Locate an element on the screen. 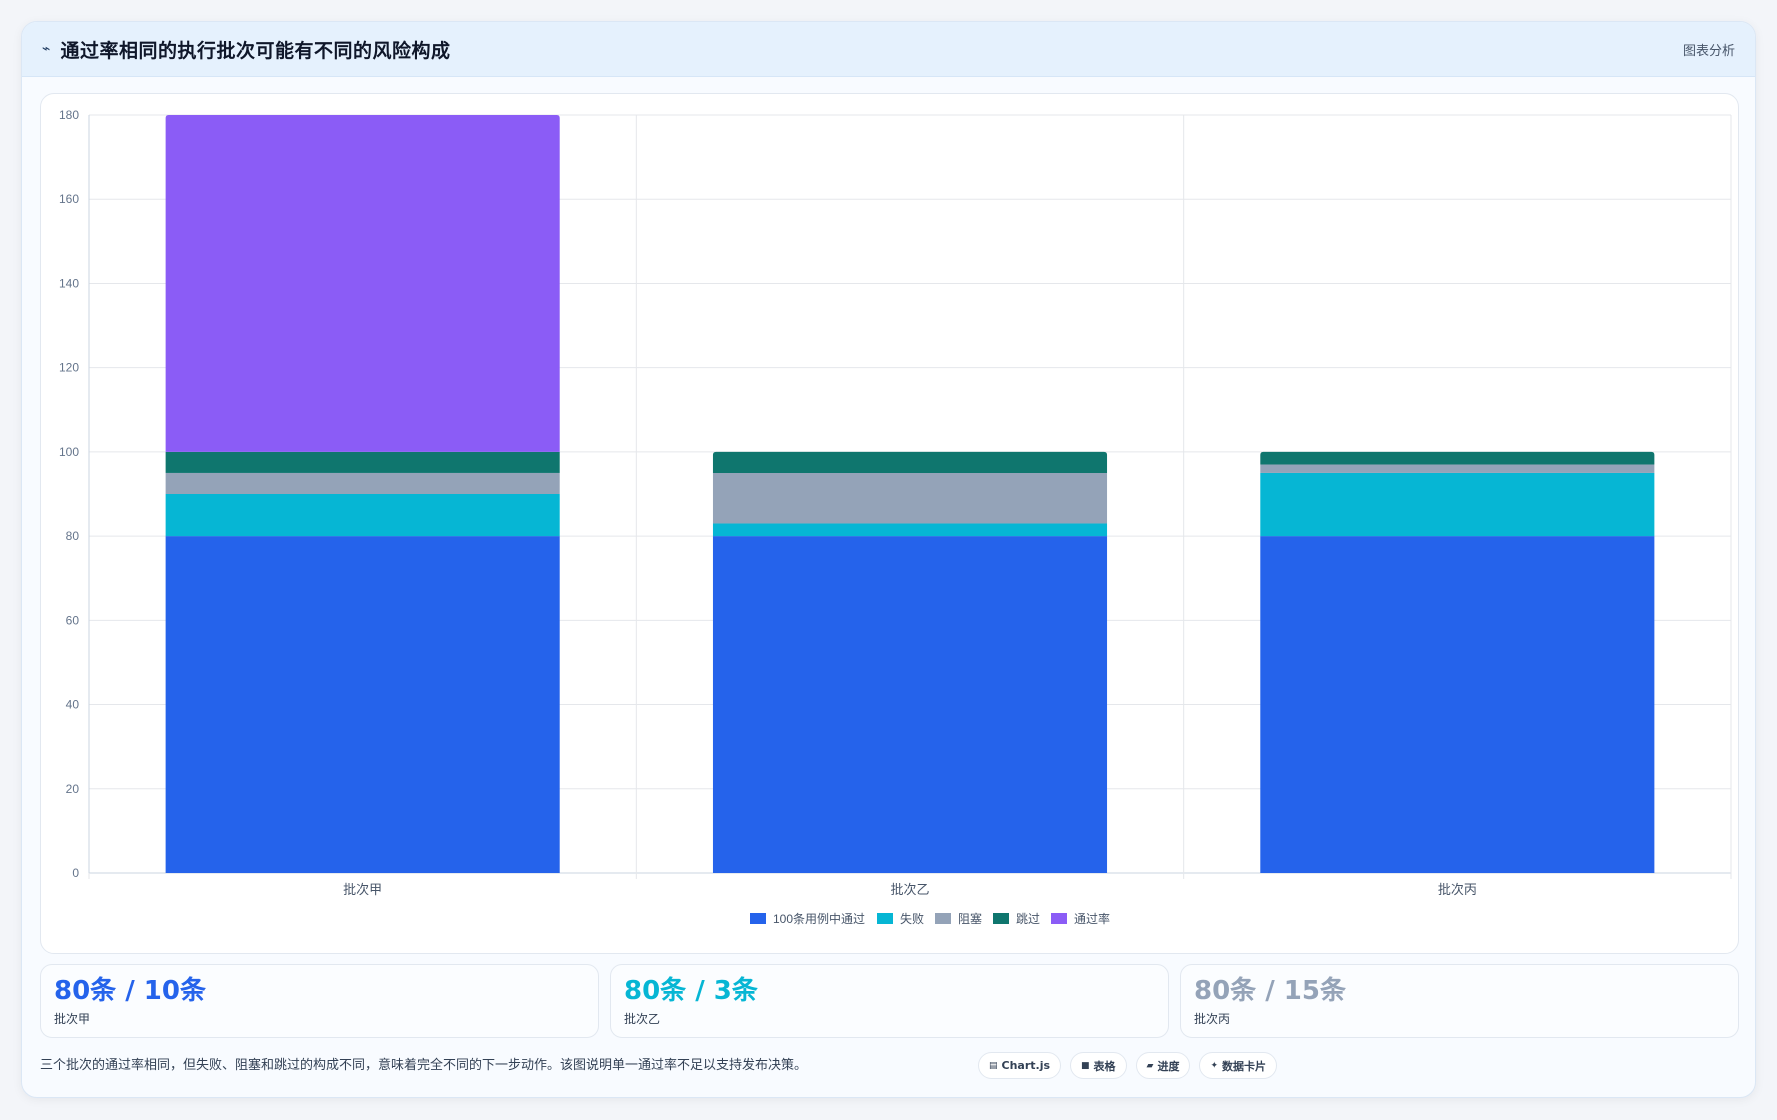 Image resolution: width=1777 pixels, height=1120 pixels. trend-icon: ⌁ is located at coordinates (46, 49).